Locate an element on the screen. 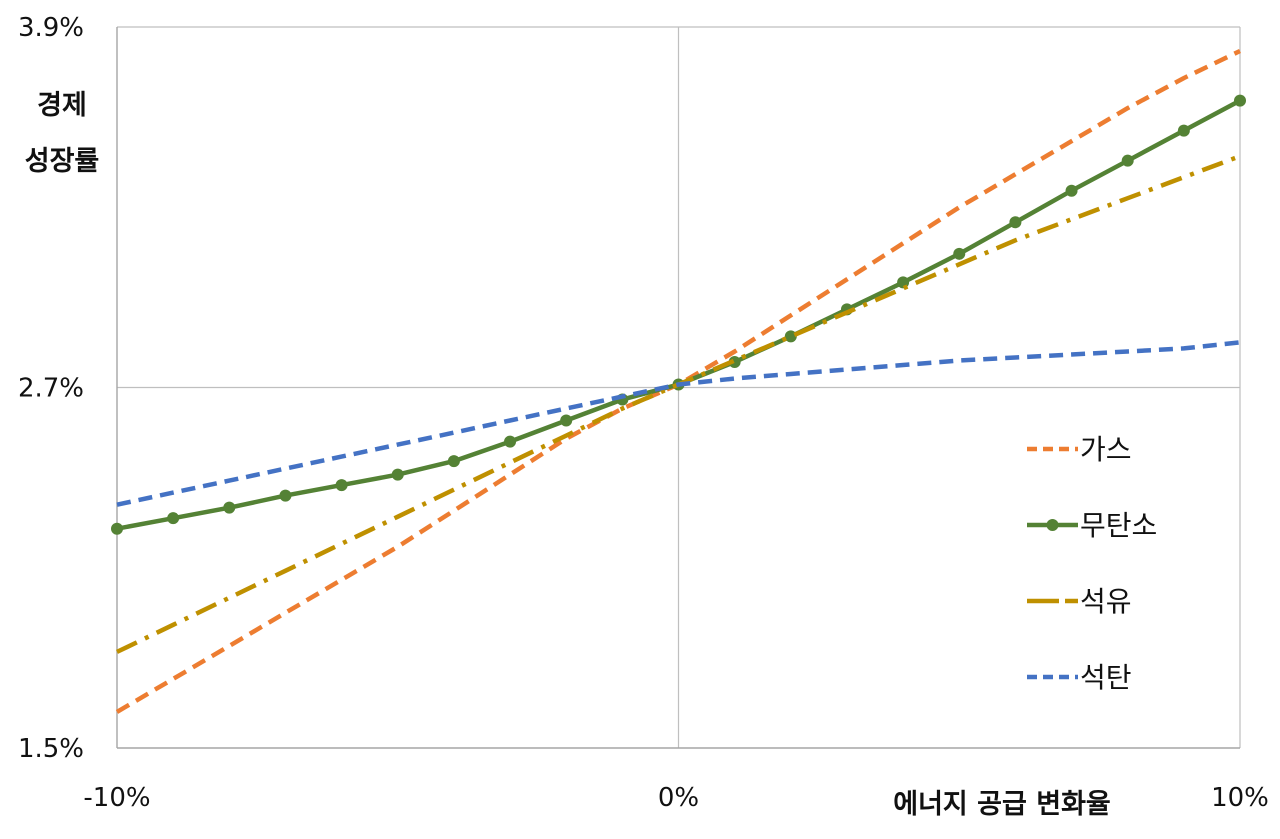 This screenshot has width=1280, height=839. legend-label-3: 석탄 is located at coordinates (1106, 677).